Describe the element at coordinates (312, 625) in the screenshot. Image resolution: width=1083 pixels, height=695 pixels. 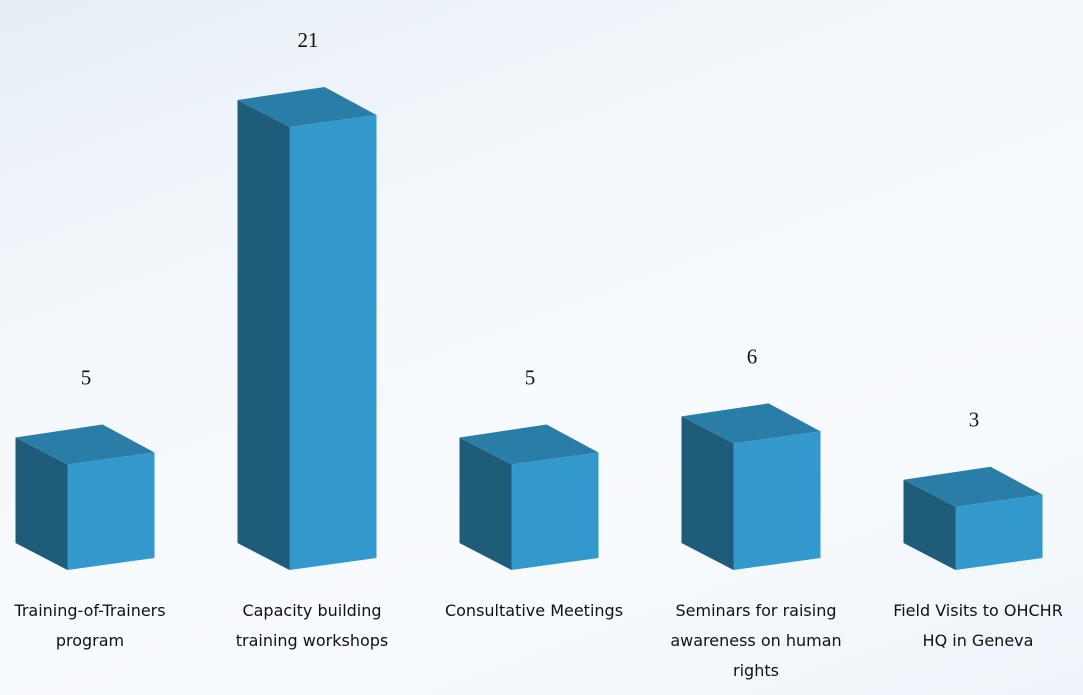
I see `category-label: Capacity building training workshops` at that location.